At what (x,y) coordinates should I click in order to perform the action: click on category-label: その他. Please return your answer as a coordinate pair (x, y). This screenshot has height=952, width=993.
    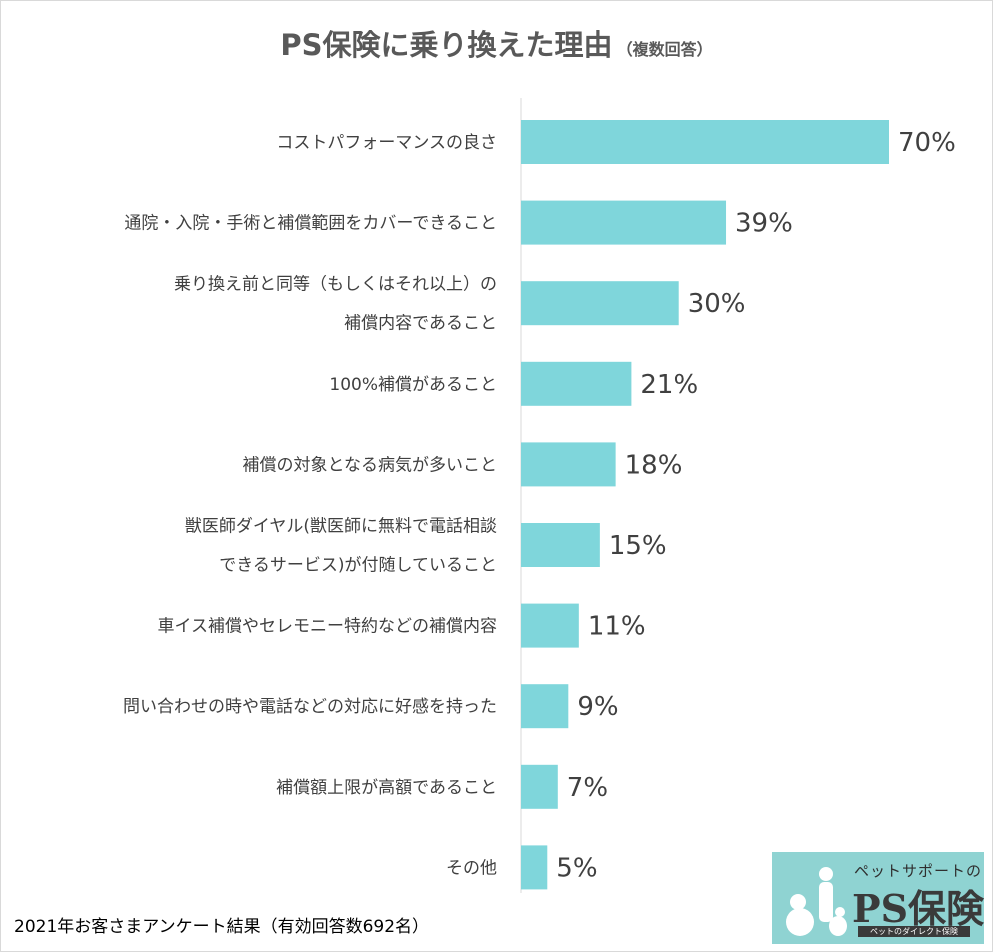
    Looking at the image, I should click on (471, 868).